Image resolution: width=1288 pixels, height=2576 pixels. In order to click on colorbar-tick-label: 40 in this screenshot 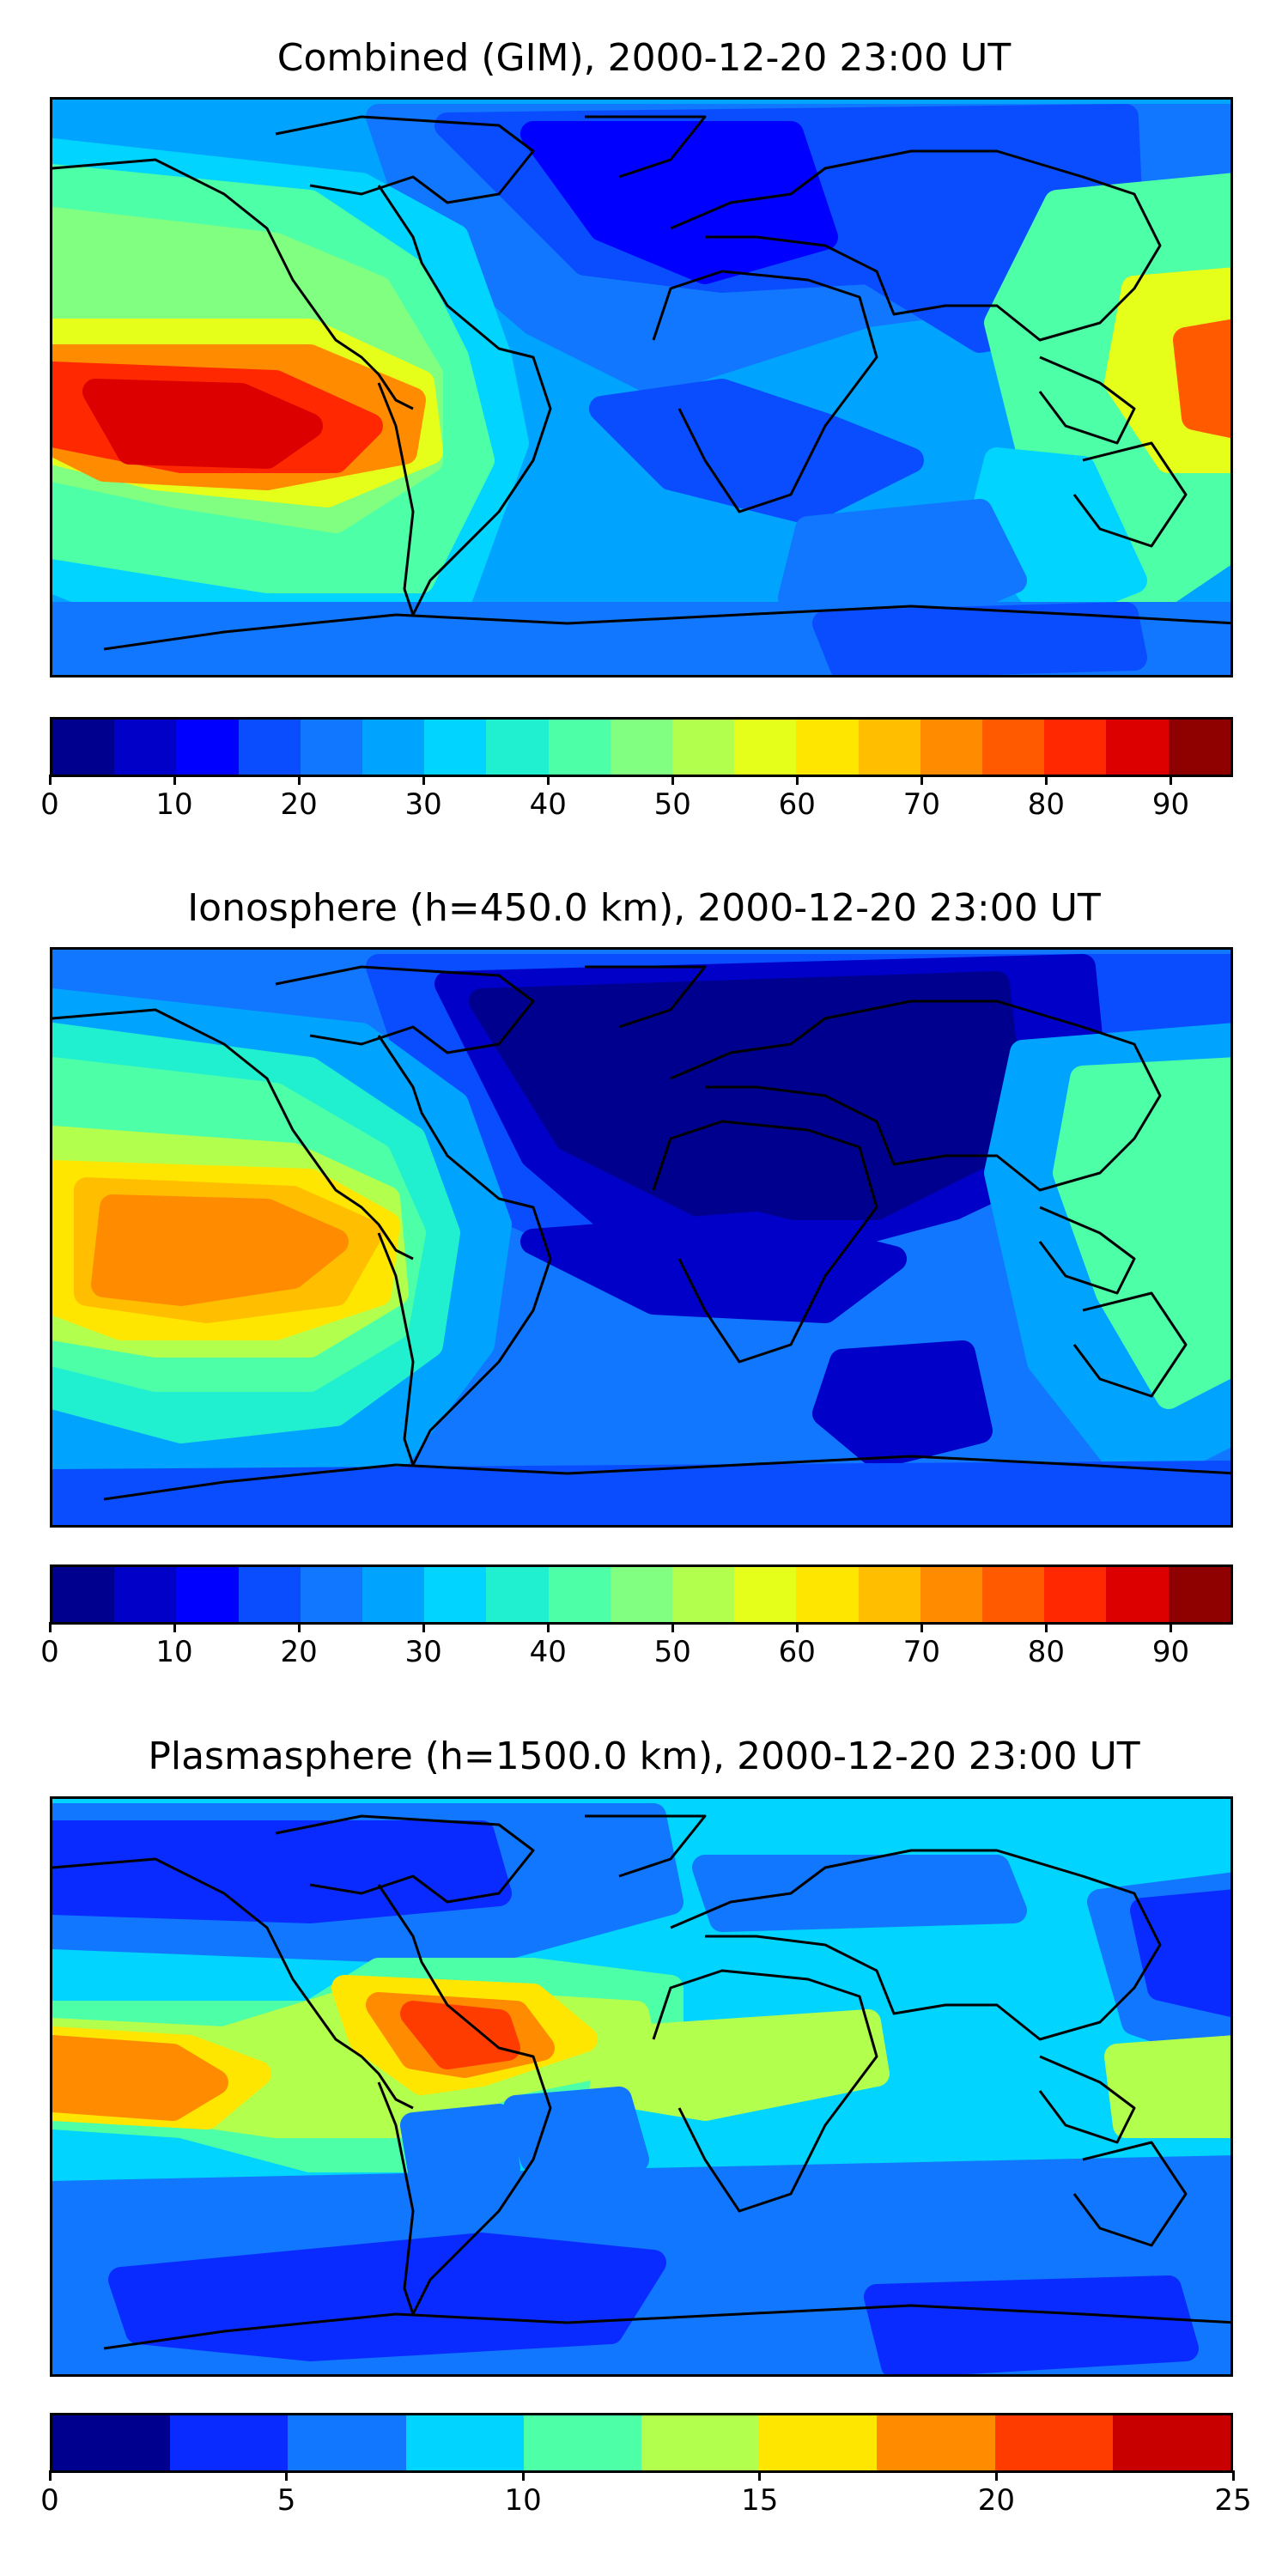, I will do `click(548, 804)`.